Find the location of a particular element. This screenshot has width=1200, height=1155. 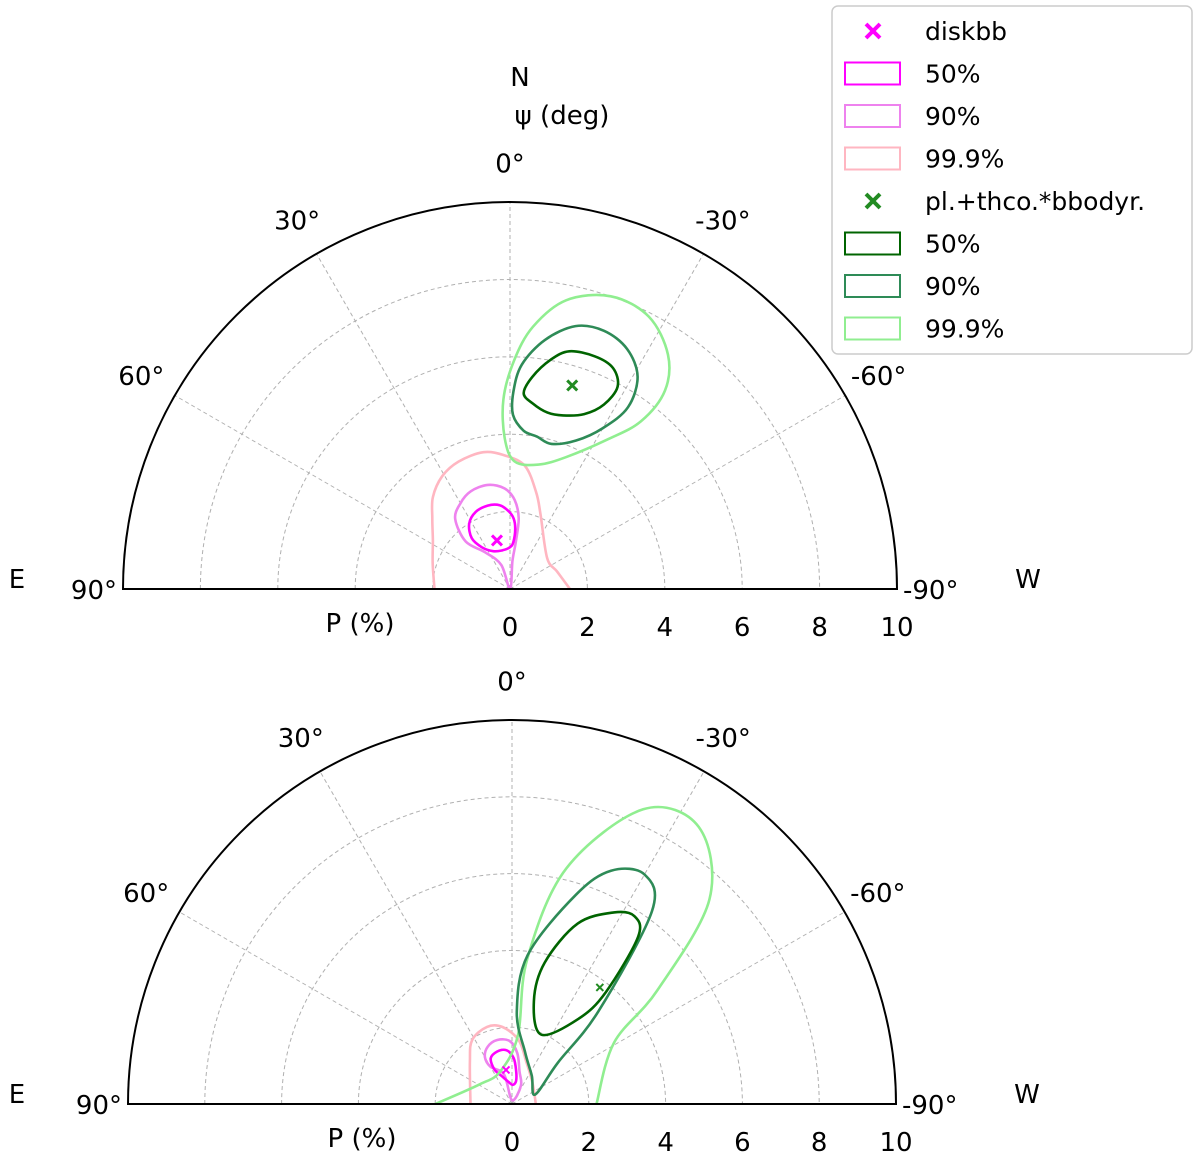

legend-label: pl.+thco.*bbodyr. is located at coordinates (1035, 201).